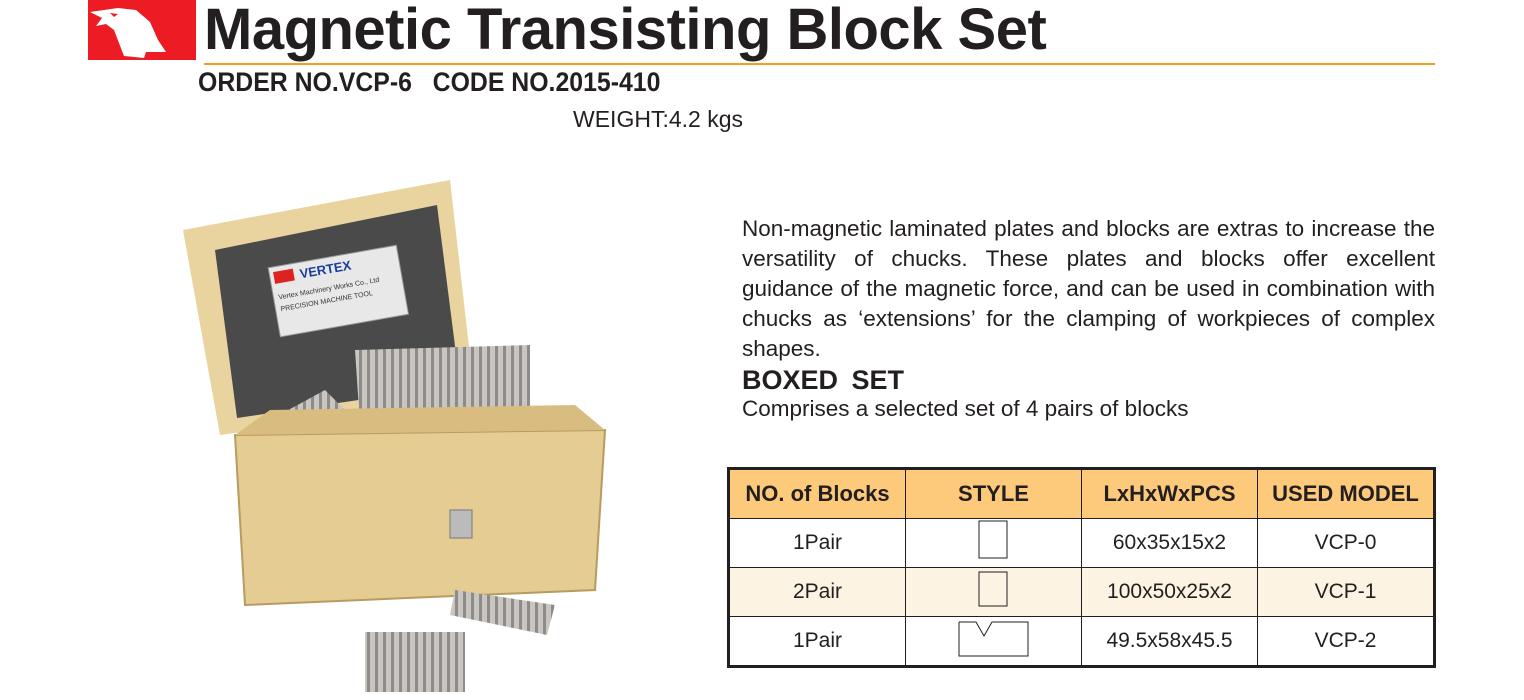 This screenshot has width=1524, height=700. Describe the element at coordinates (817, 592) in the screenshot. I see `blocks-cell: 2Pair` at that location.